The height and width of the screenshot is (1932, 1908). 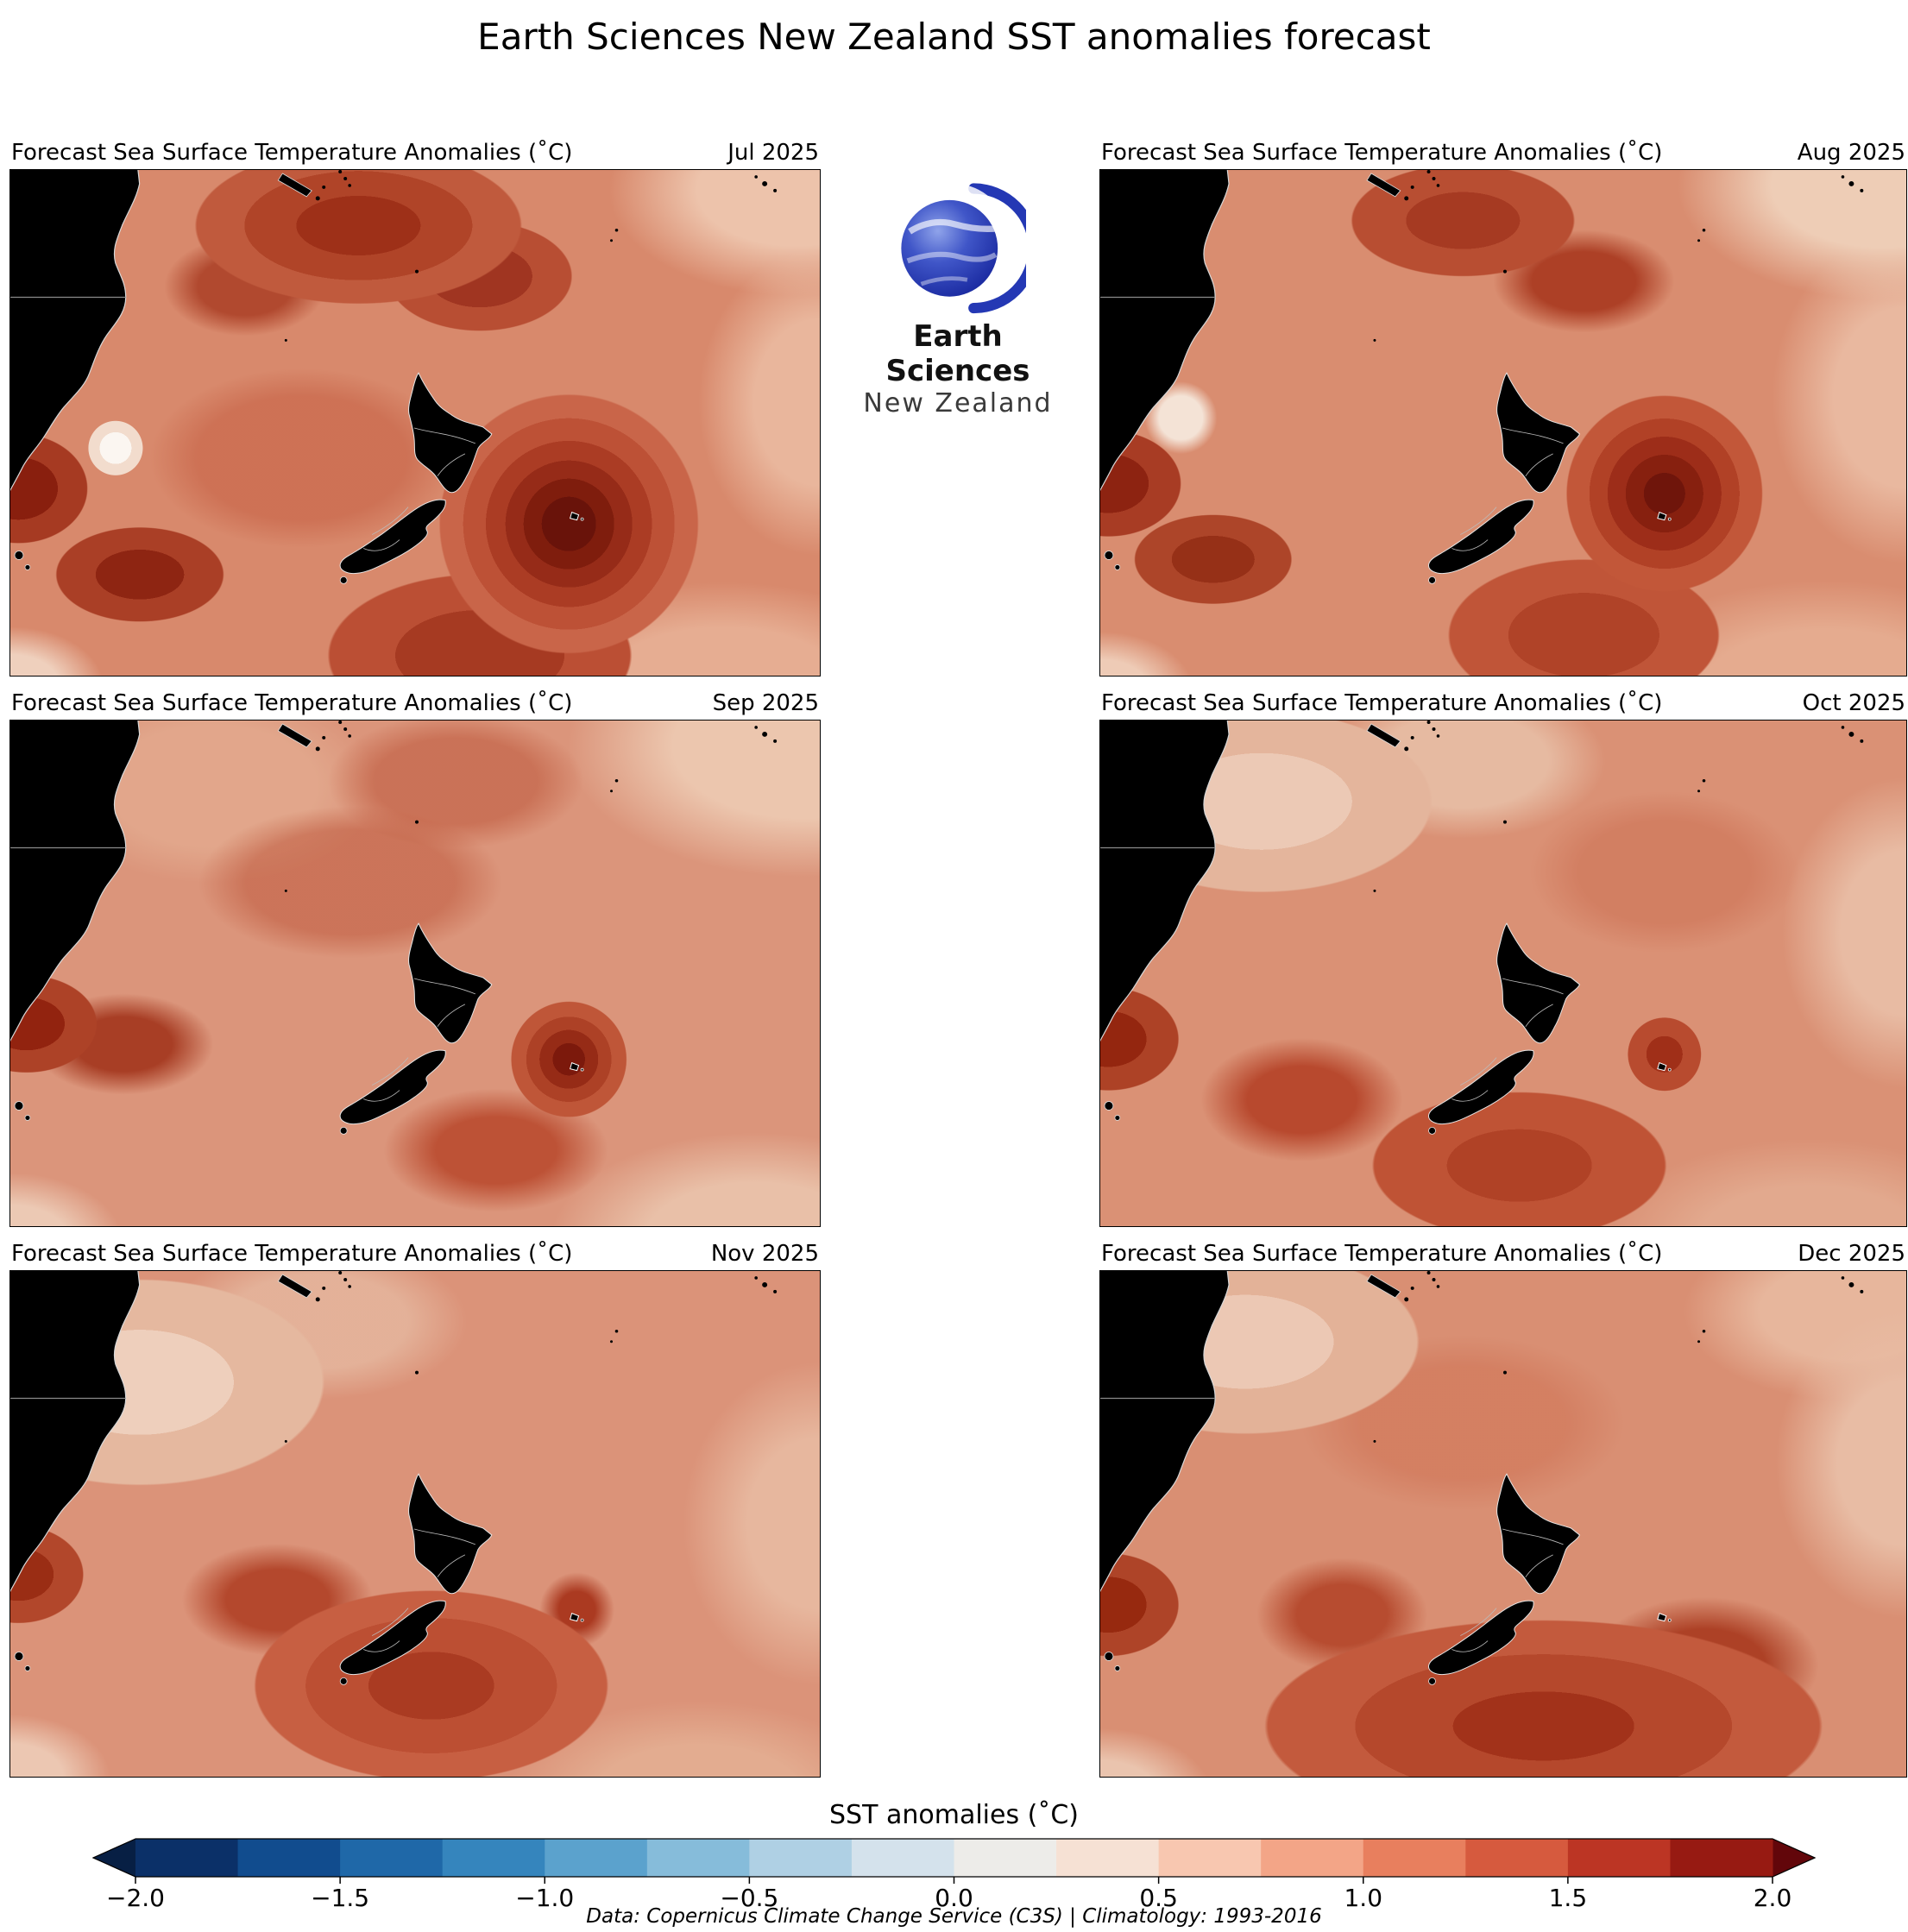 What do you see at coordinates (764, 1254) in the screenshot?
I see `panel-month: Nov 2025` at bounding box center [764, 1254].